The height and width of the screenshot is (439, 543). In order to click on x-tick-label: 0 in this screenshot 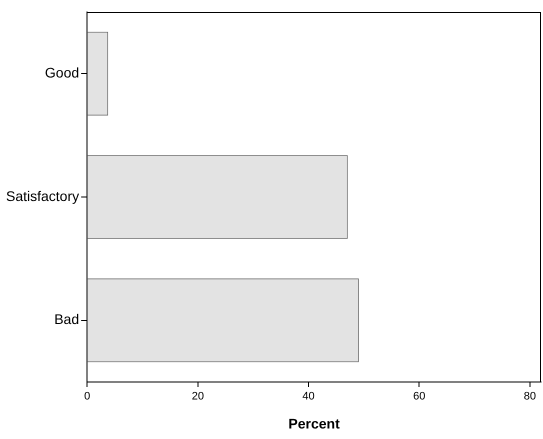, I will do `click(87, 396)`.